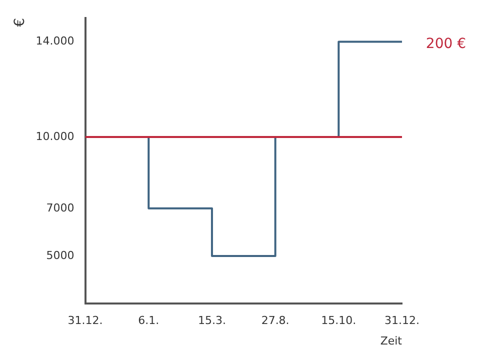  I want to click on x-tick-label: 15.10., so click(338, 321).